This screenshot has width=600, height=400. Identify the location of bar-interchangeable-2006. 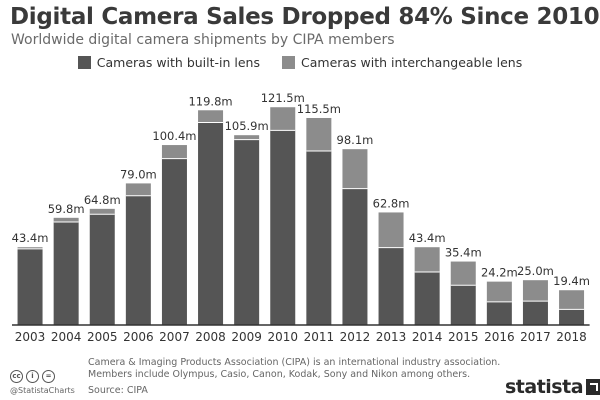
(138, 189).